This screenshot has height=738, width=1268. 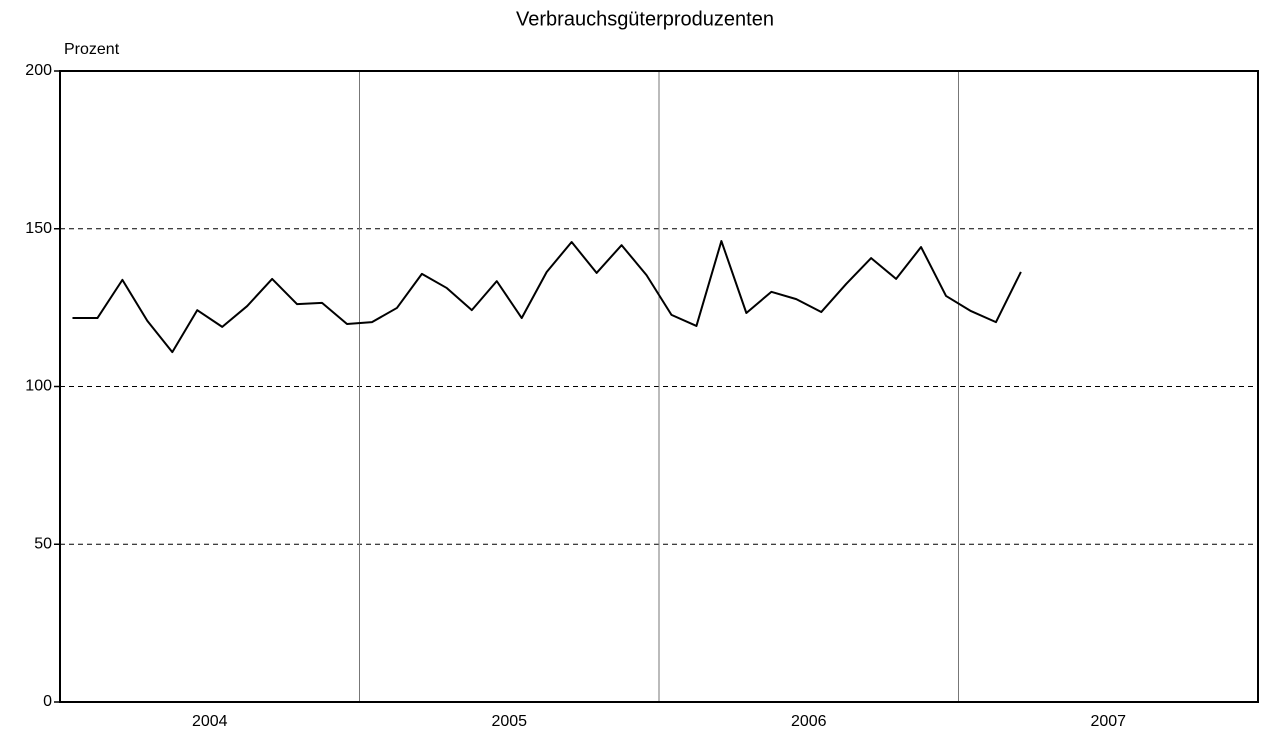 What do you see at coordinates (47, 701) in the screenshot?
I see `y-tick-label: 0` at bounding box center [47, 701].